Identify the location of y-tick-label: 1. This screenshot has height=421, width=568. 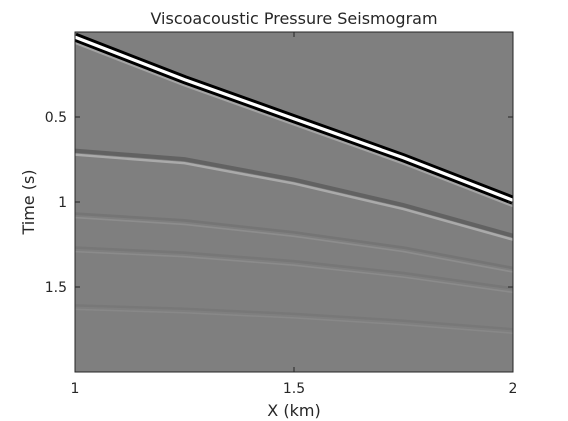
(62, 203).